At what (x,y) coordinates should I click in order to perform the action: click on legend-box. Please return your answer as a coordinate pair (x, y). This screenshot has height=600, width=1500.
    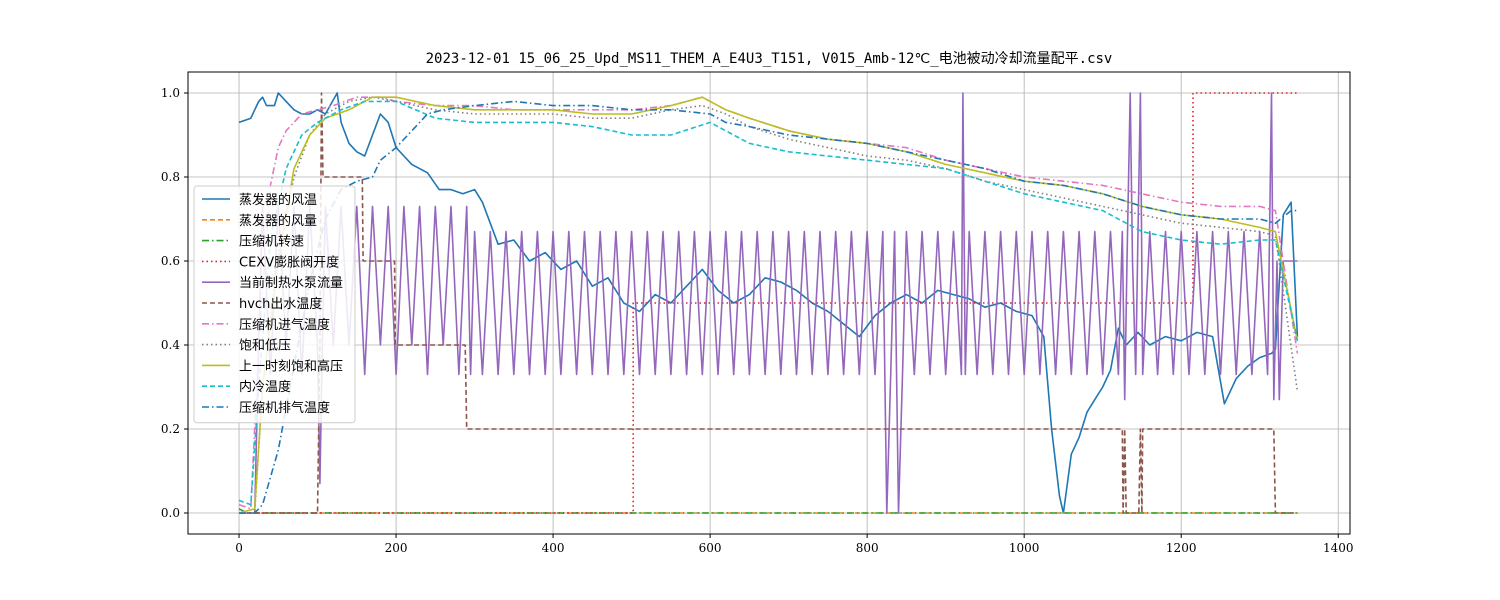
    Looking at the image, I should click on (274, 304).